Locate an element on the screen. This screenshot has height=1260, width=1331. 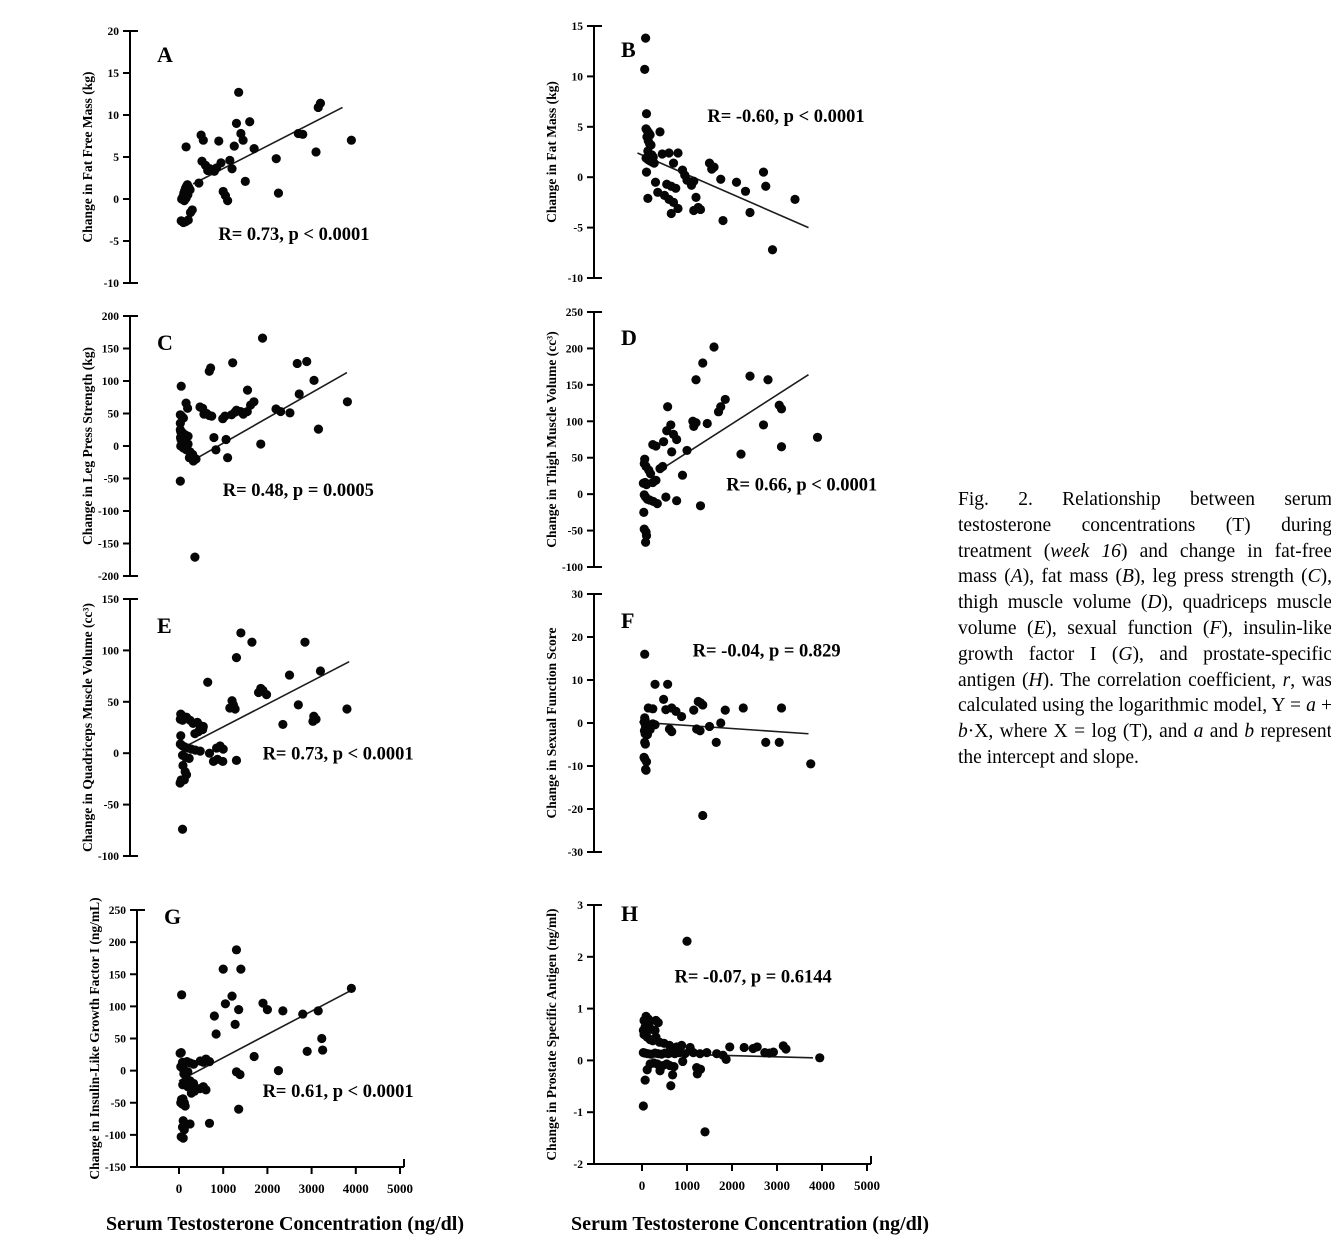
y-axis-label: Change in Fat Free Mass (kg) is located at coordinates (87, 156).